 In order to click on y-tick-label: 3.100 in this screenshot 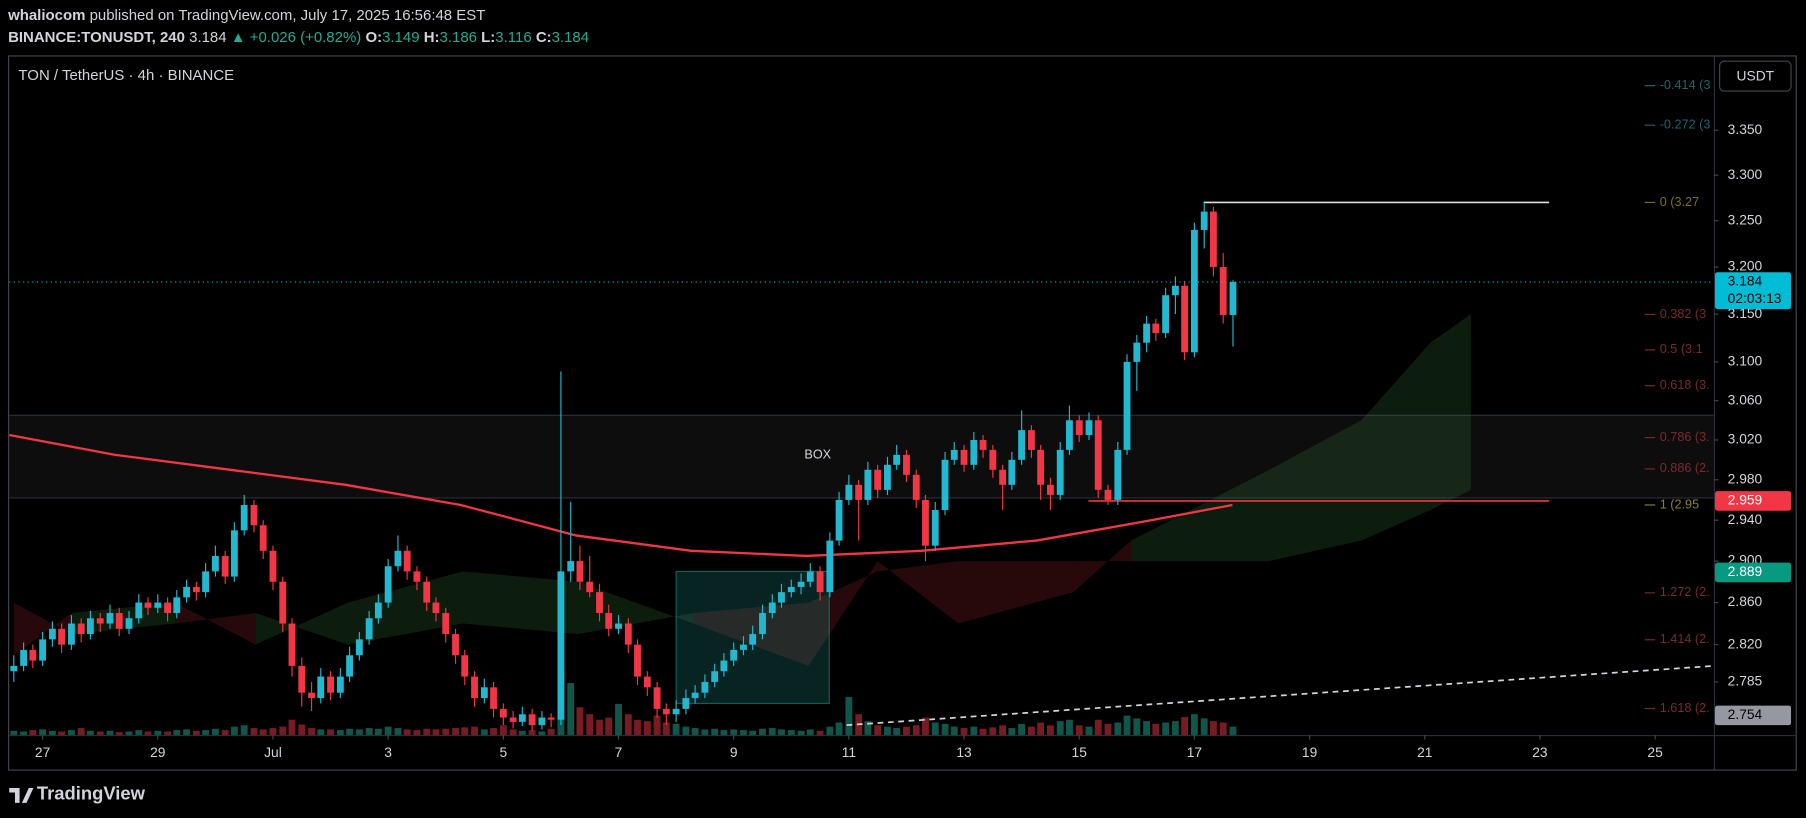, I will do `click(1745, 361)`.